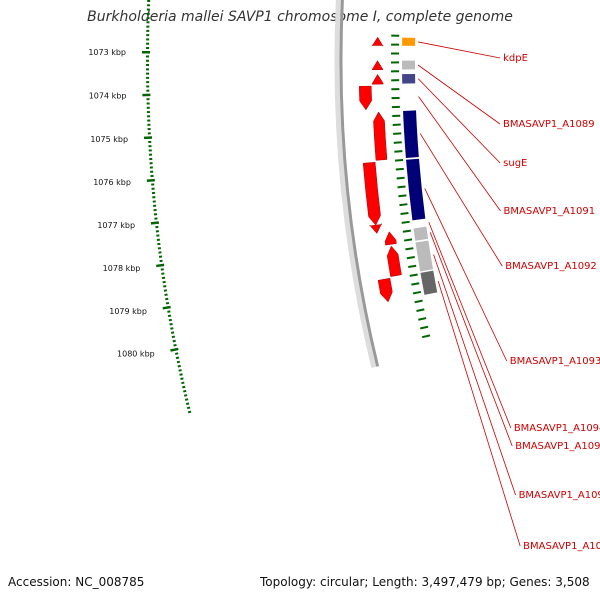 This screenshot has height=600, width=600. I want to click on gene-label: kdpE, so click(515, 58).